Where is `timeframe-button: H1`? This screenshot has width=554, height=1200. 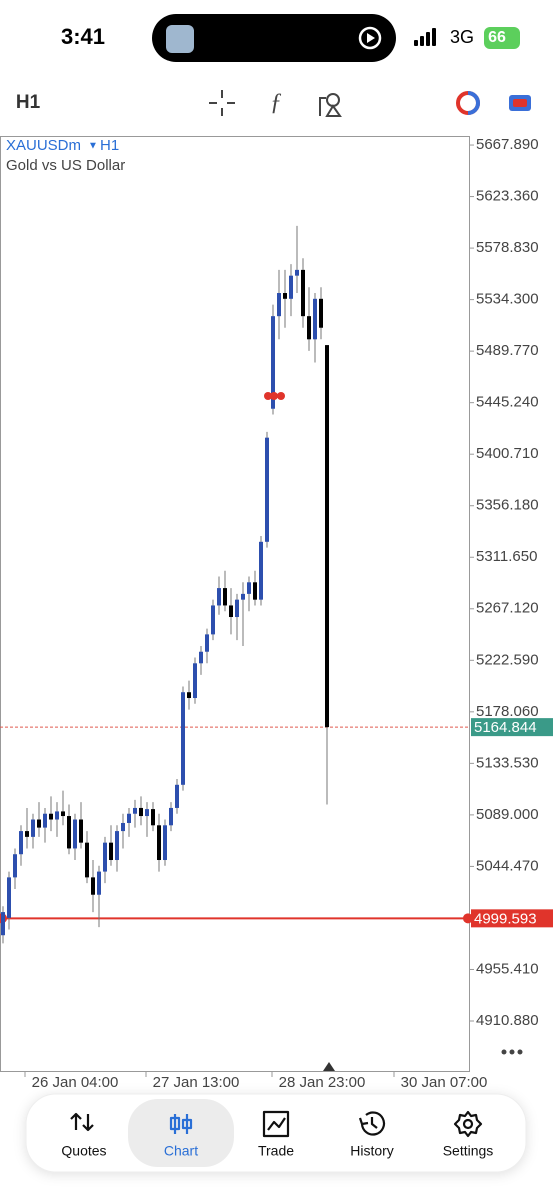 timeframe-button: H1 is located at coordinates (28, 102).